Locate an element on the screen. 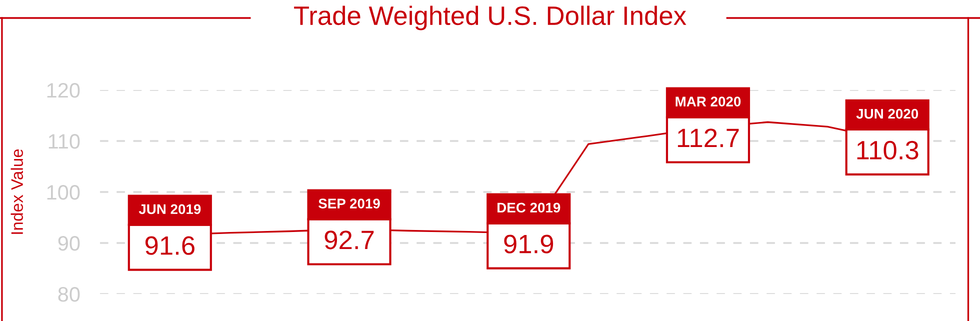 The image size is (980, 321). data-label: 91.6 is located at coordinates (169, 245).